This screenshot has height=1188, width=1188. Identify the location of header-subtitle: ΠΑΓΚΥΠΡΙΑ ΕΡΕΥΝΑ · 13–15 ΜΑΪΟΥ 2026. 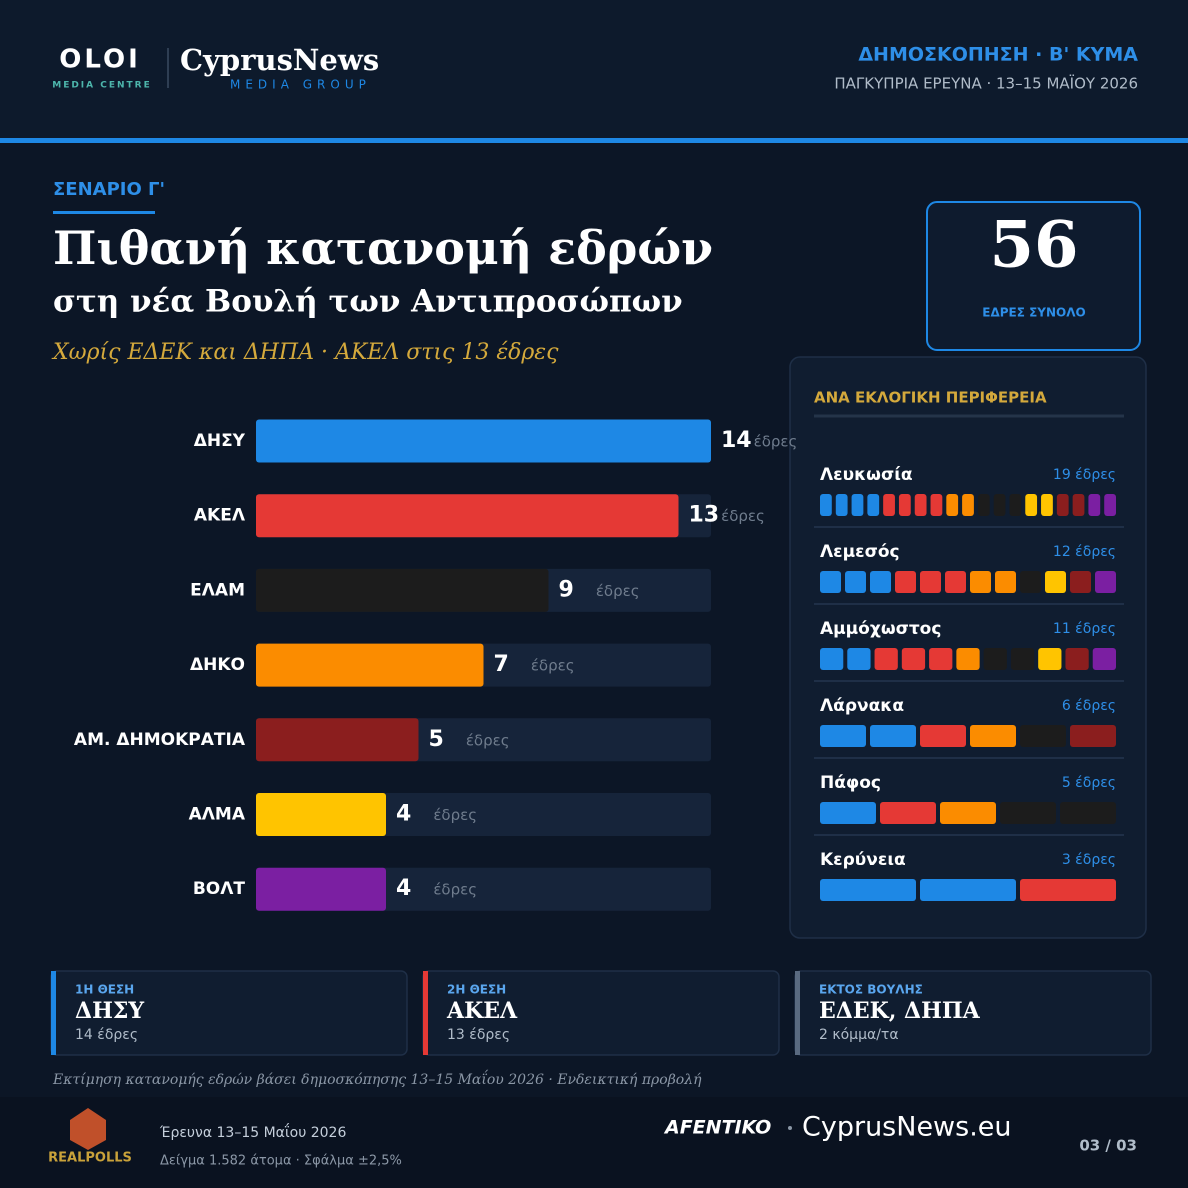
(986, 83).